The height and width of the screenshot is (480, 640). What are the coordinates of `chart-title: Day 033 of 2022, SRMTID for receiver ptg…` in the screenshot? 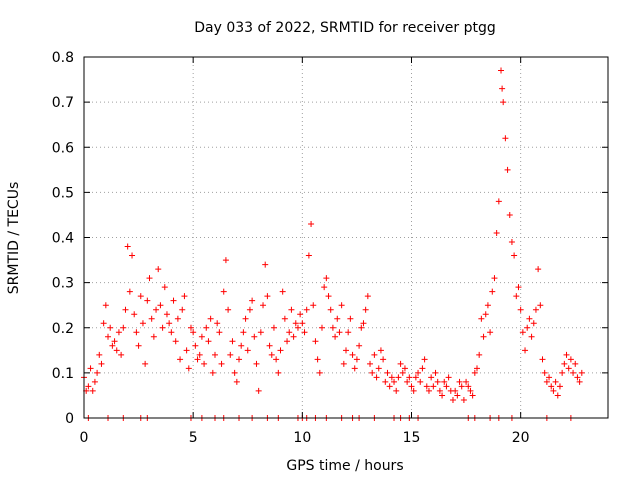 It's located at (345, 28).